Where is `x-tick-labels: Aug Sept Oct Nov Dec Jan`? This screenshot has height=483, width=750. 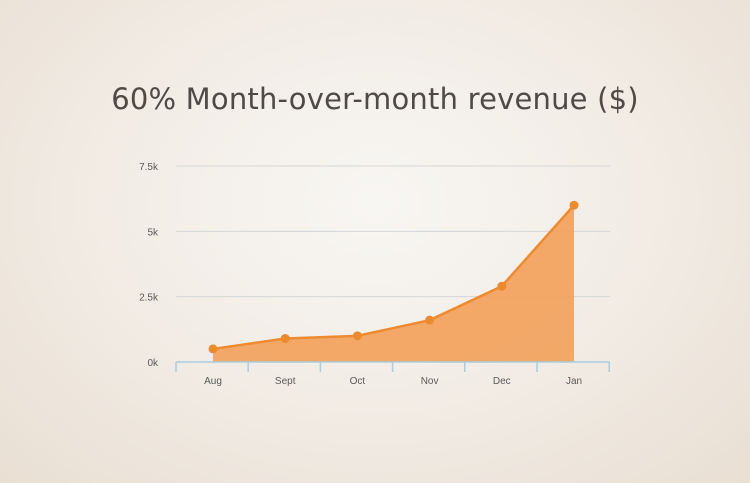 x-tick-labels: Aug Sept Oct Nov Dec Jan is located at coordinates (393, 381).